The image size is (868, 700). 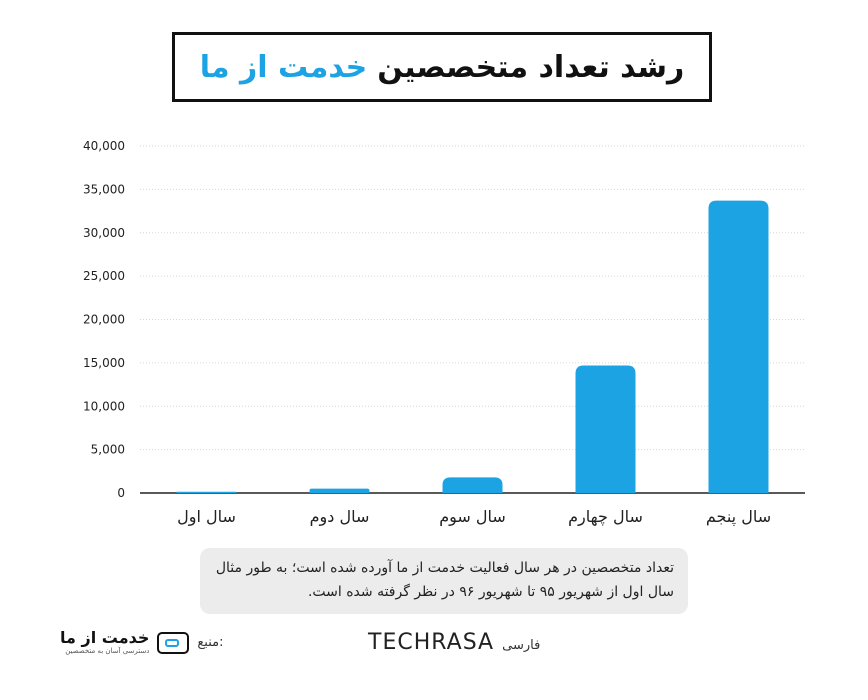 I want to click on source-logo-text: خدمت از ما دسترسی آسان به متخصصین, so click(x=104, y=642).